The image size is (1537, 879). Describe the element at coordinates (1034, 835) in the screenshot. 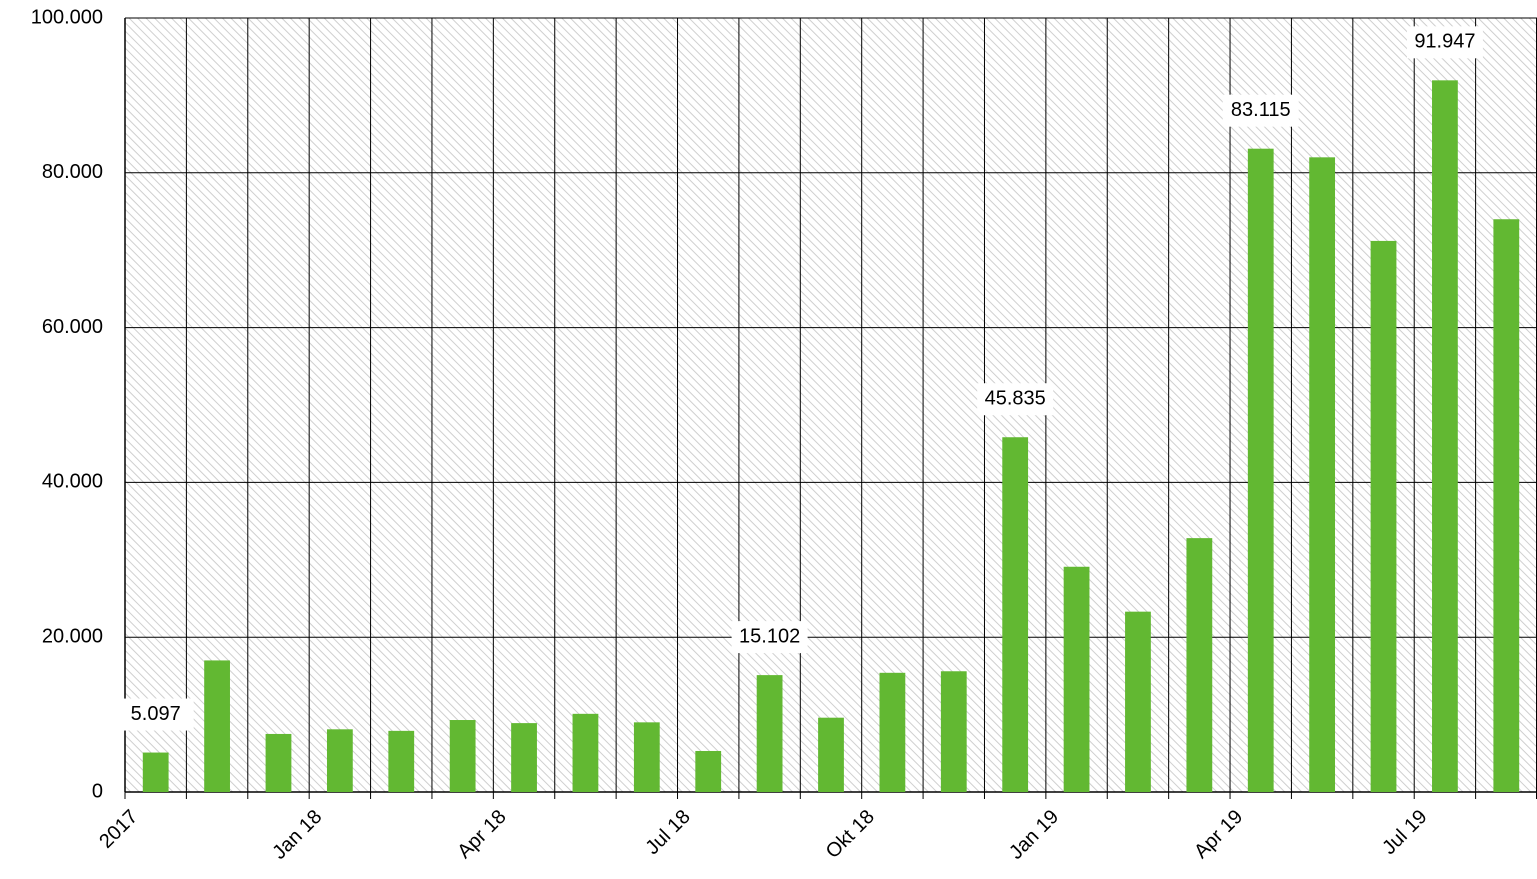

I see `x-tick-label: Jan 19` at that location.